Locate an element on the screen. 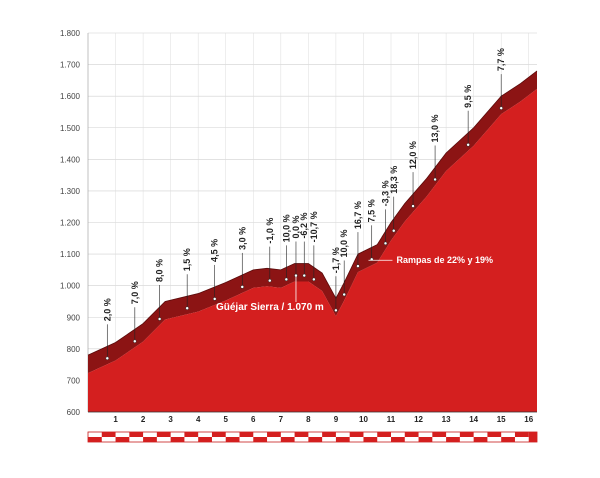 The width and height of the screenshot is (600, 478). gradient-label: 13,0 % is located at coordinates (435, 128).